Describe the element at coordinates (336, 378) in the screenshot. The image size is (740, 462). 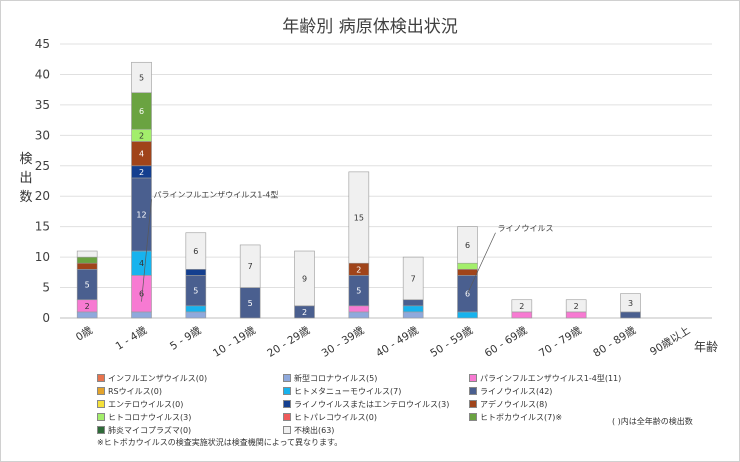
I see `legend-label: 新型コロナウイルス(5)` at that location.